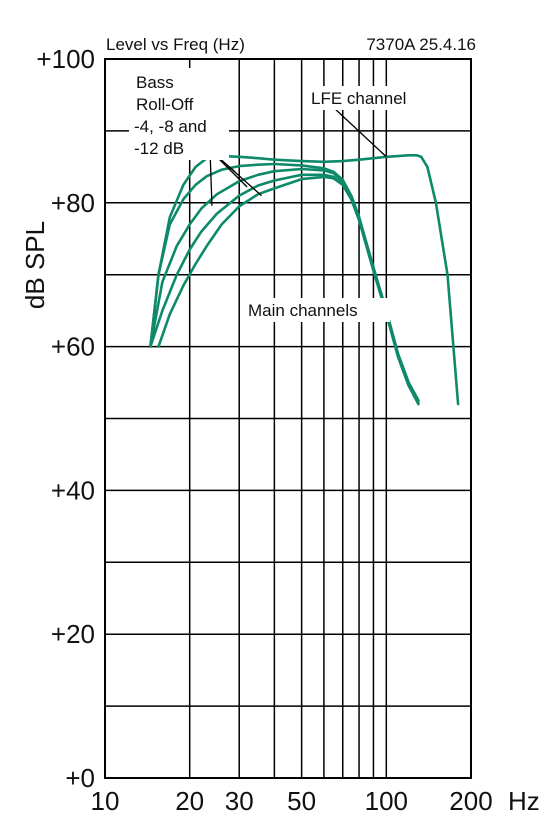  I want to click on main-channels-label: Main channels, so click(303, 310).